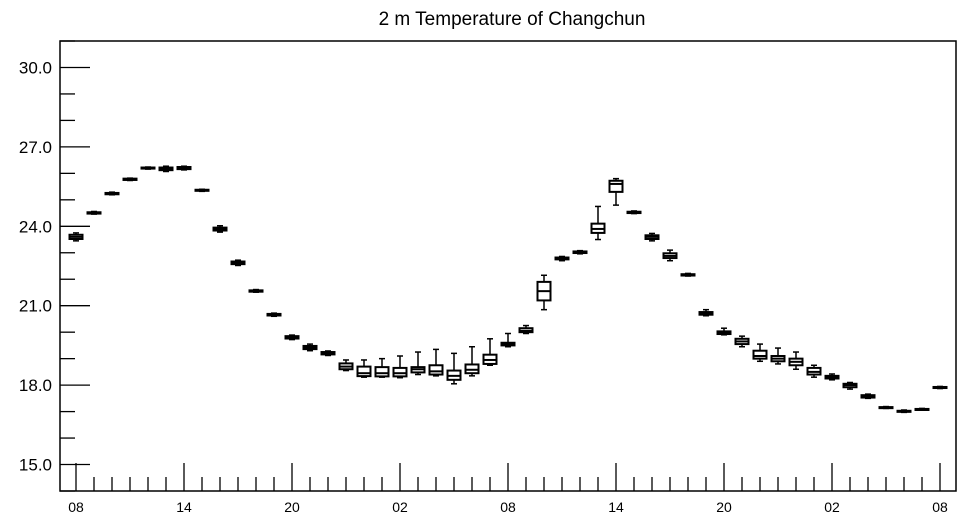  I want to click on chart-title: 2 m Temperature of Changchun, so click(512, 19).